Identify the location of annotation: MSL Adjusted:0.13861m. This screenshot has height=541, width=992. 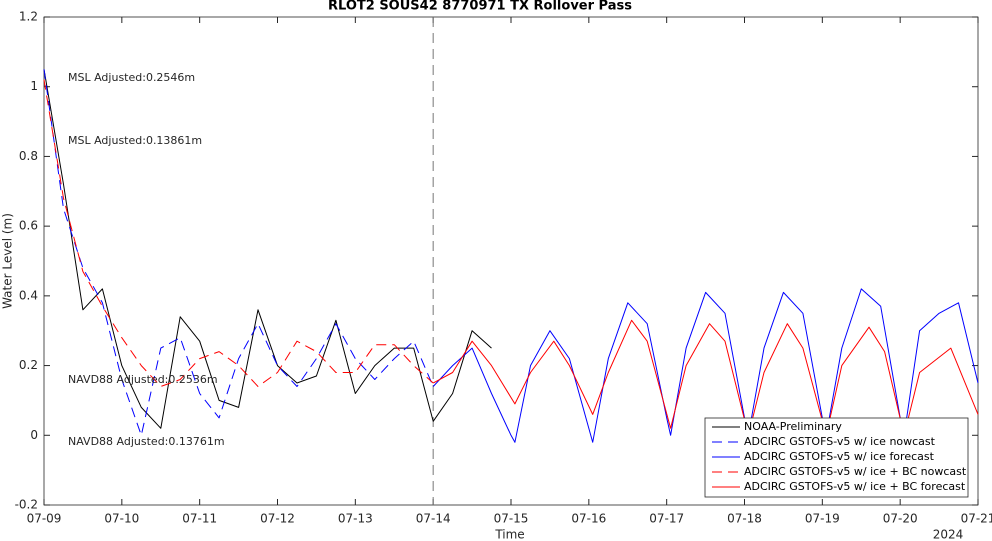
(135, 140).